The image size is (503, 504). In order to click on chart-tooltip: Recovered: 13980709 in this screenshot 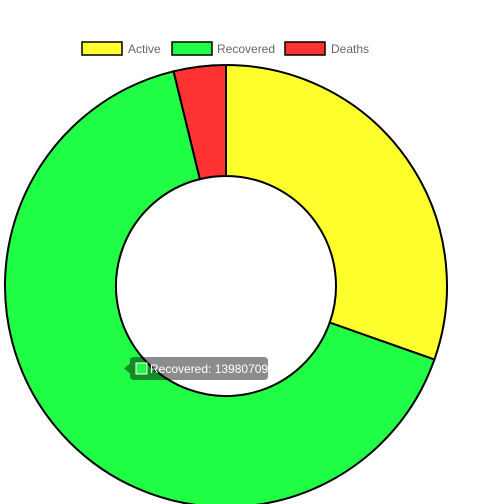, I will do `click(196, 368)`.